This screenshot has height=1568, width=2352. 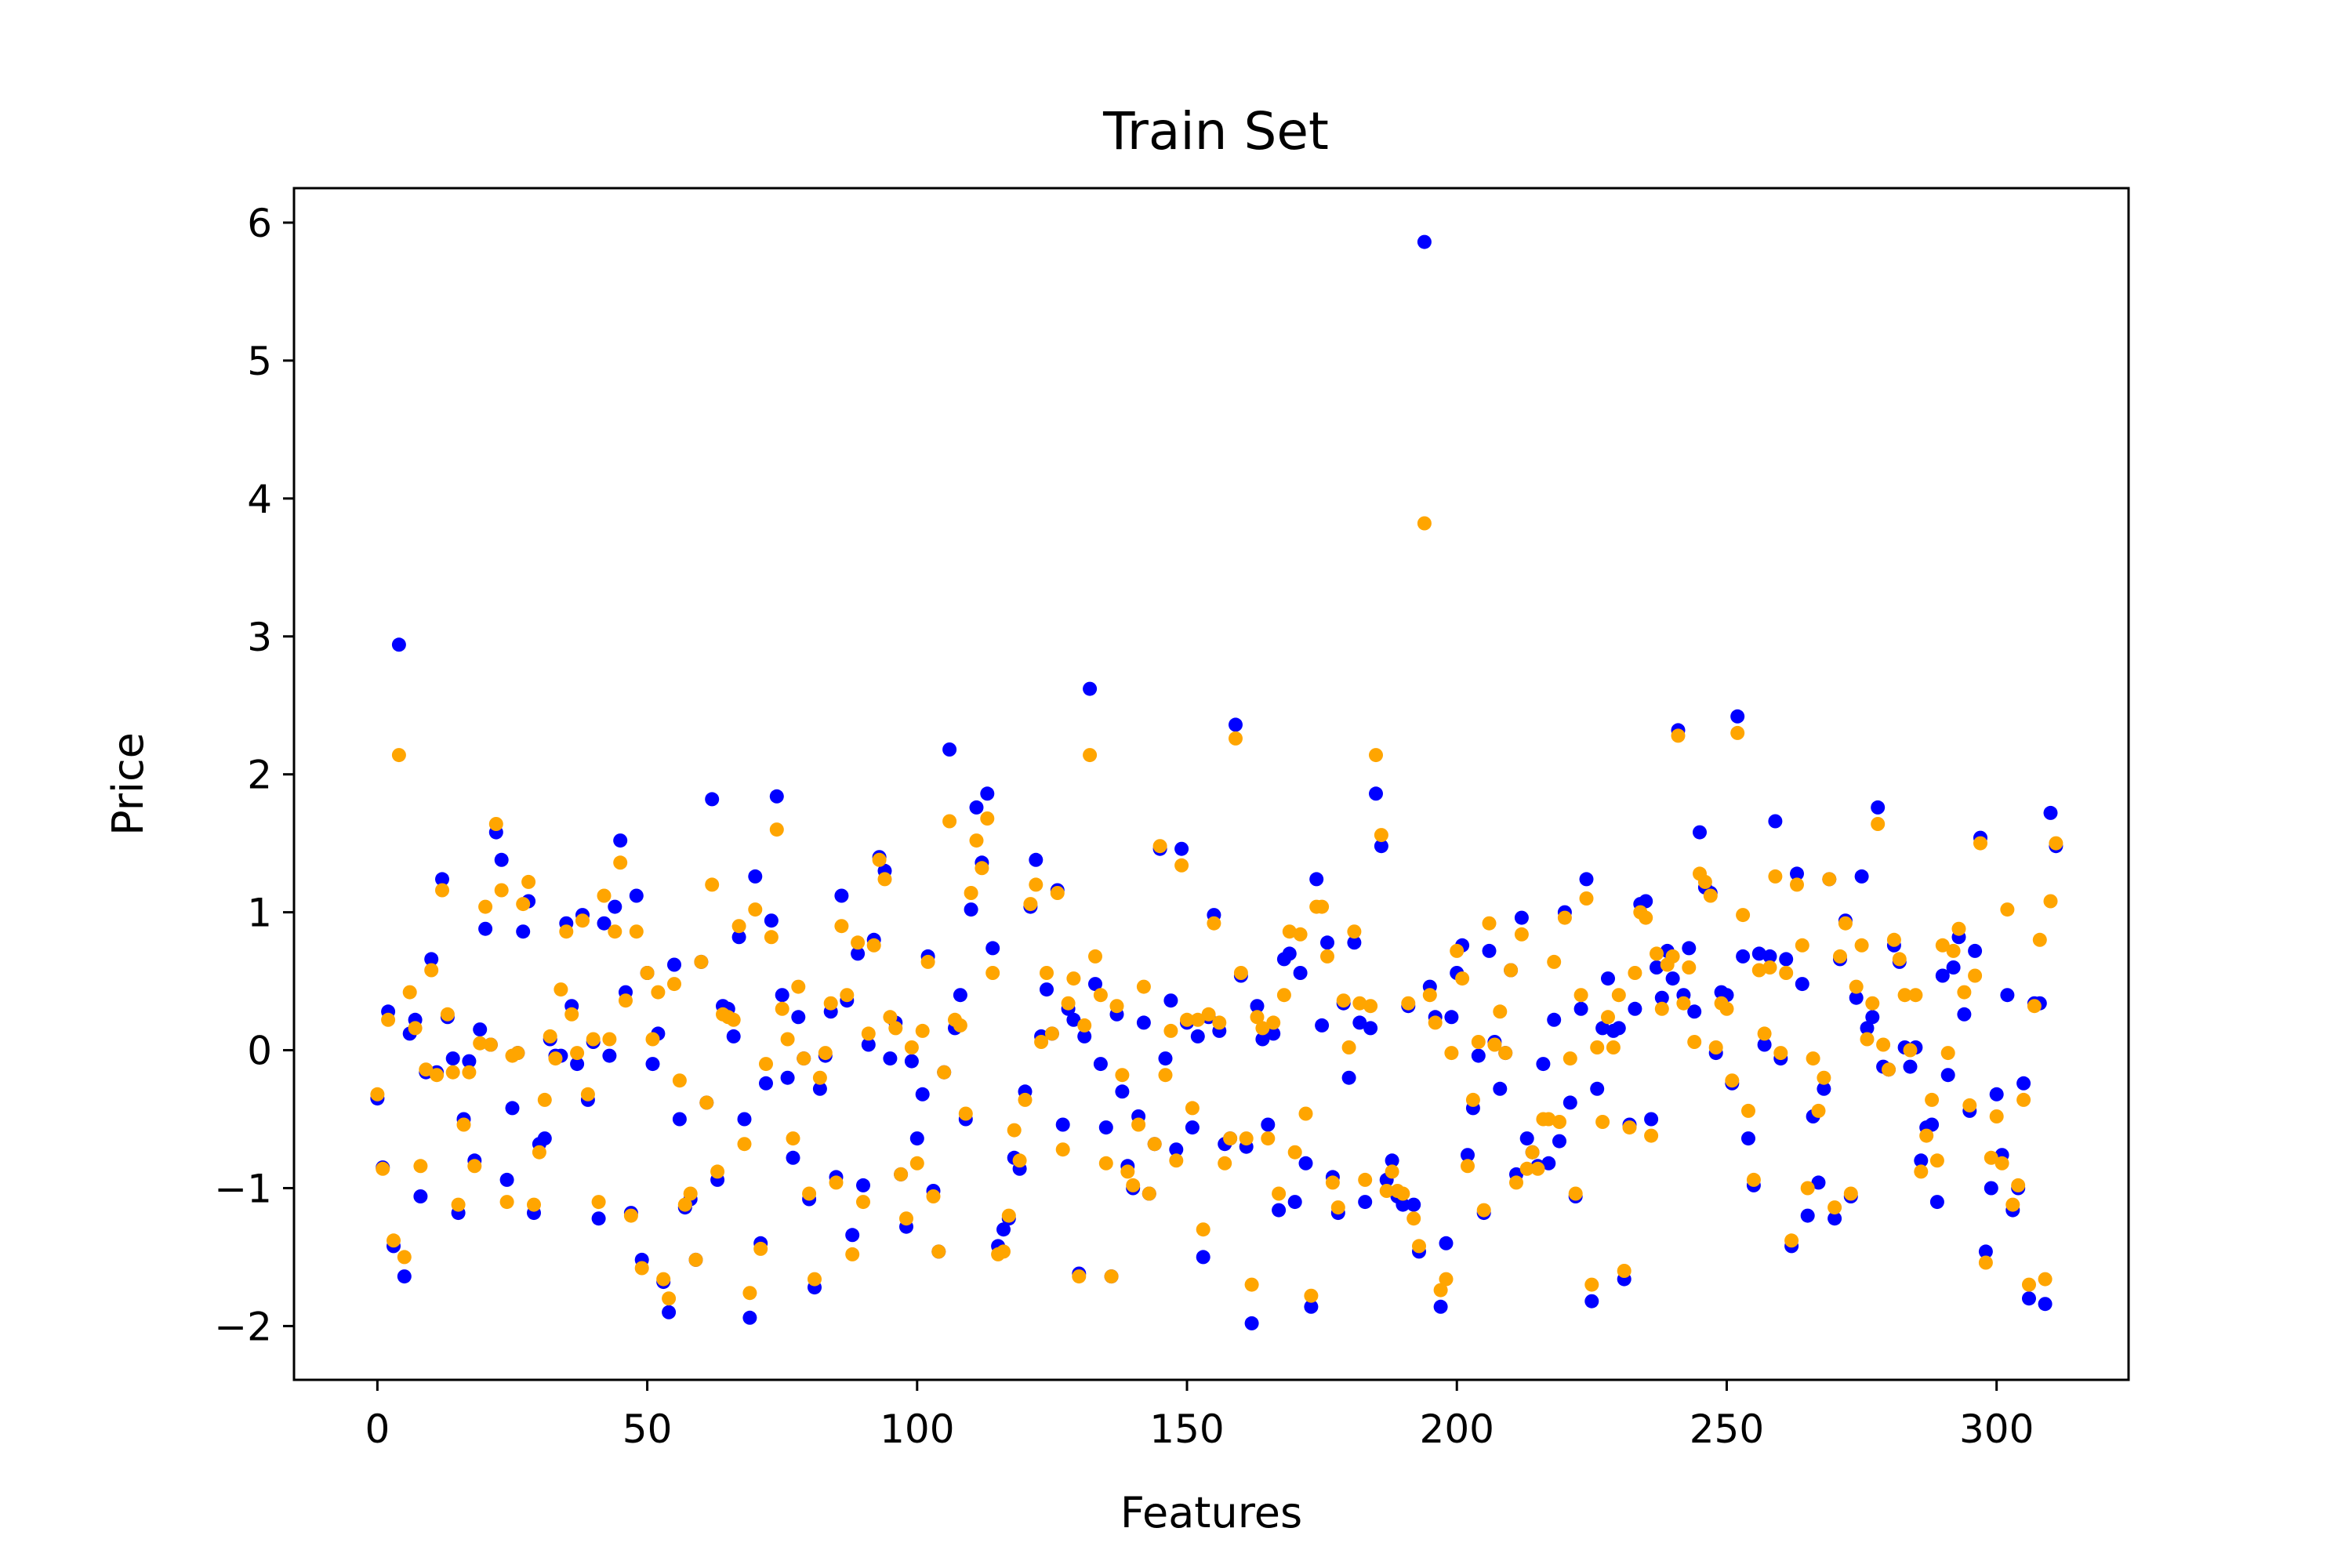 What do you see at coordinates (1186, 1429) in the screenshot?
I see `x-tick-label: 150` at bounding box center [1186, 1429].